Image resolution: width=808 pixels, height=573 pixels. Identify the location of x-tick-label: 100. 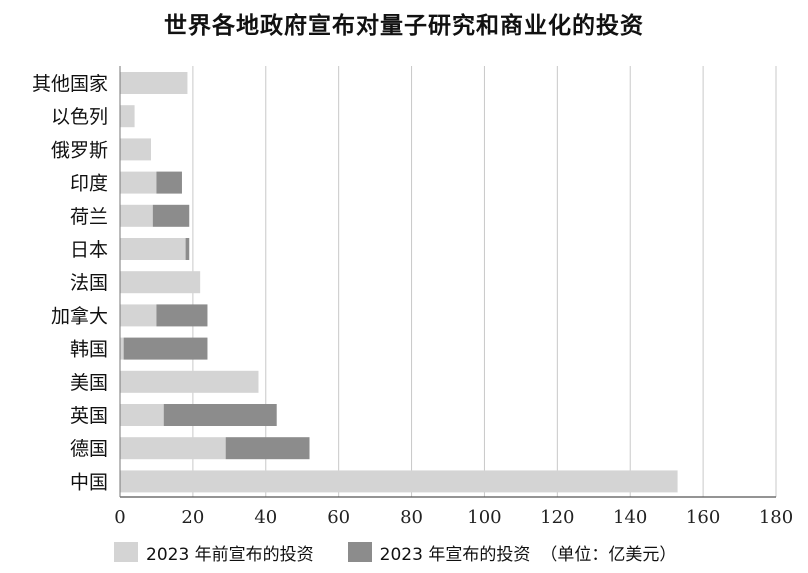
(484, 517).